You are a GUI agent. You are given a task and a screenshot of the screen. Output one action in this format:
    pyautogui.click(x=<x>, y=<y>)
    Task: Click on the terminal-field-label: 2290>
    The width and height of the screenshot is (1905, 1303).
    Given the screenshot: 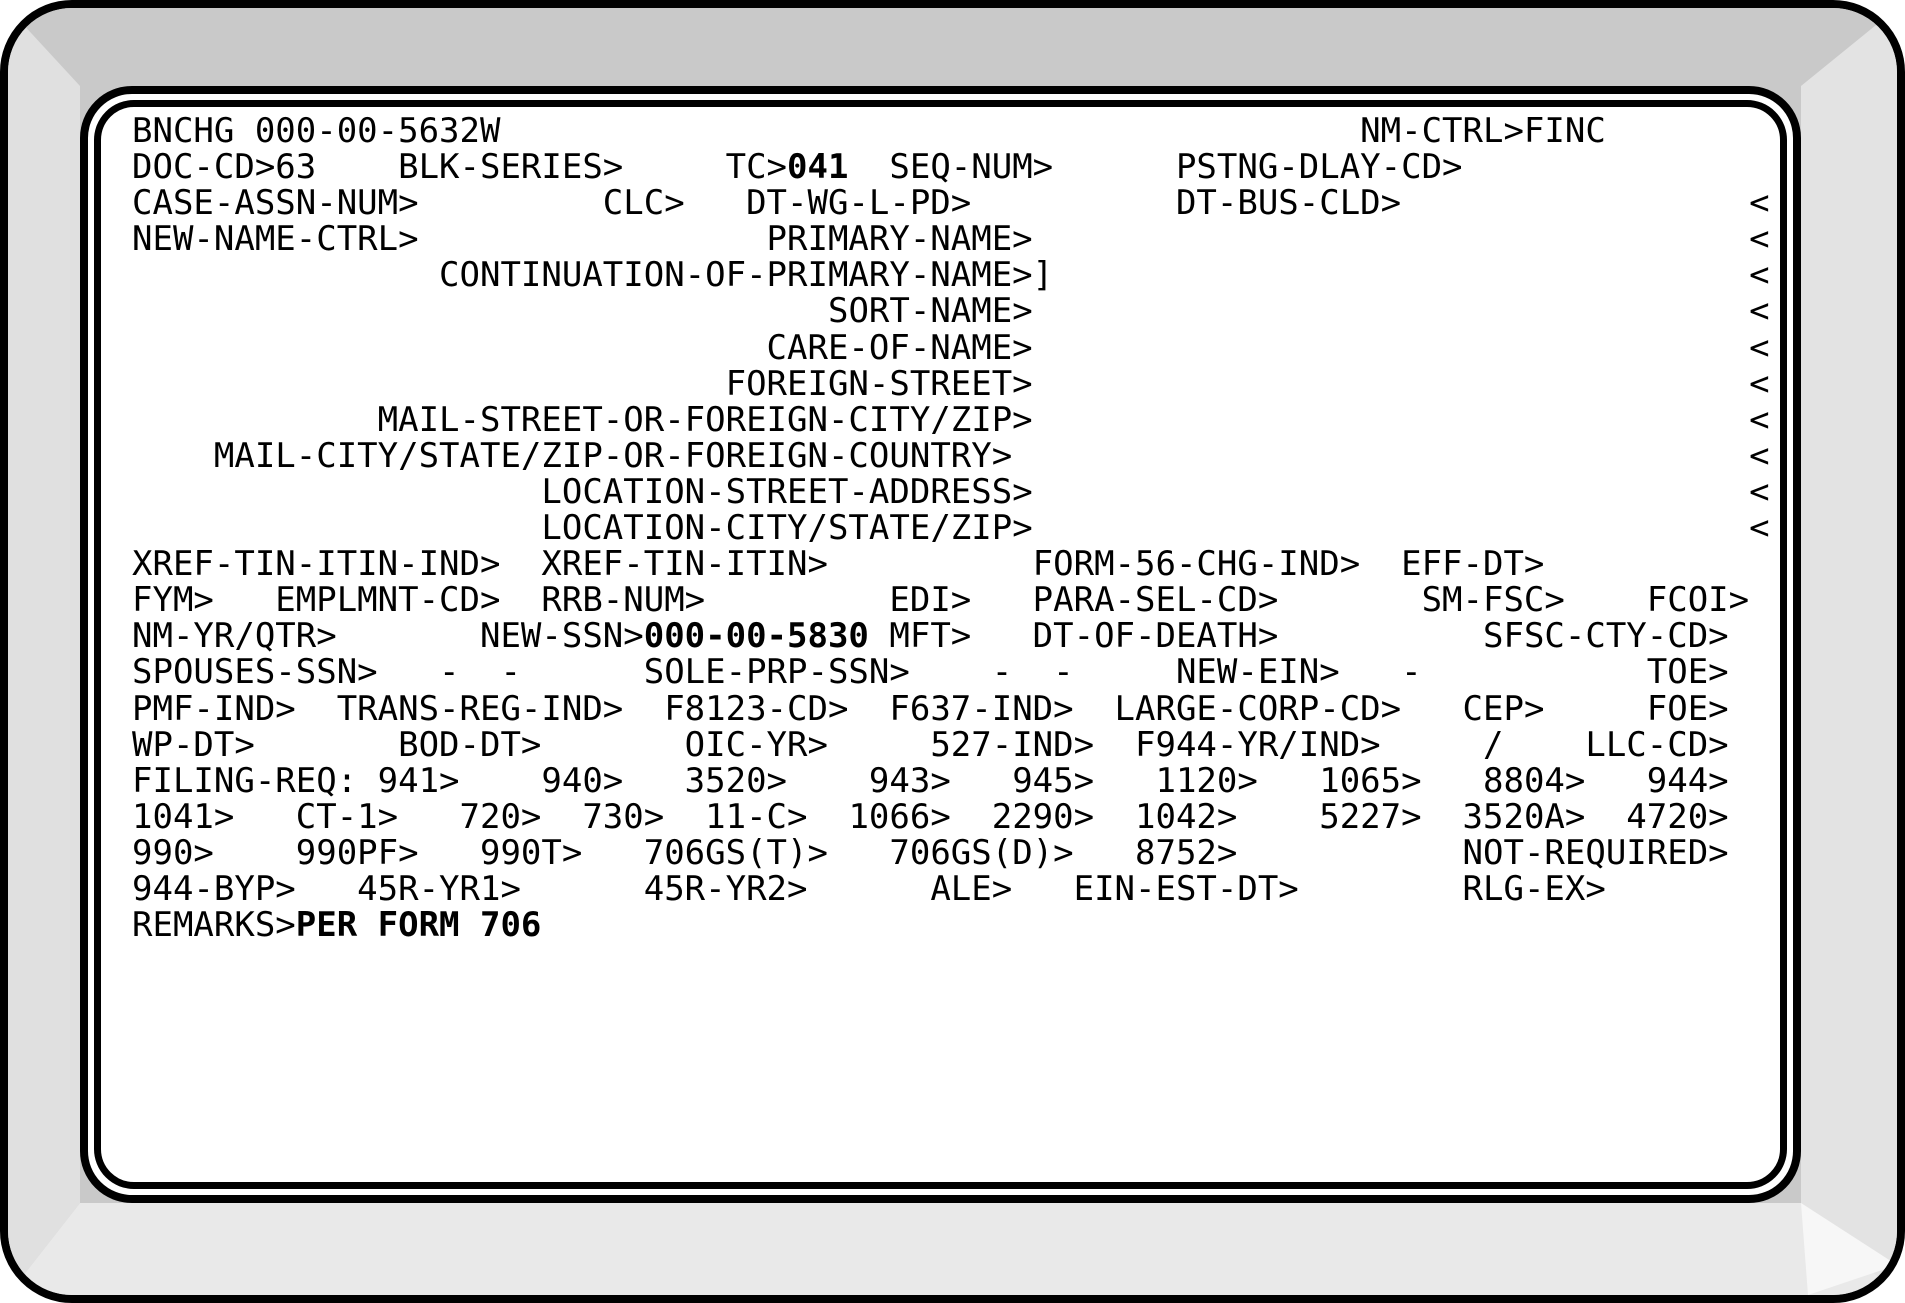 What is the action you would take?
    pyautogui.click(x=1043, y=816)
    